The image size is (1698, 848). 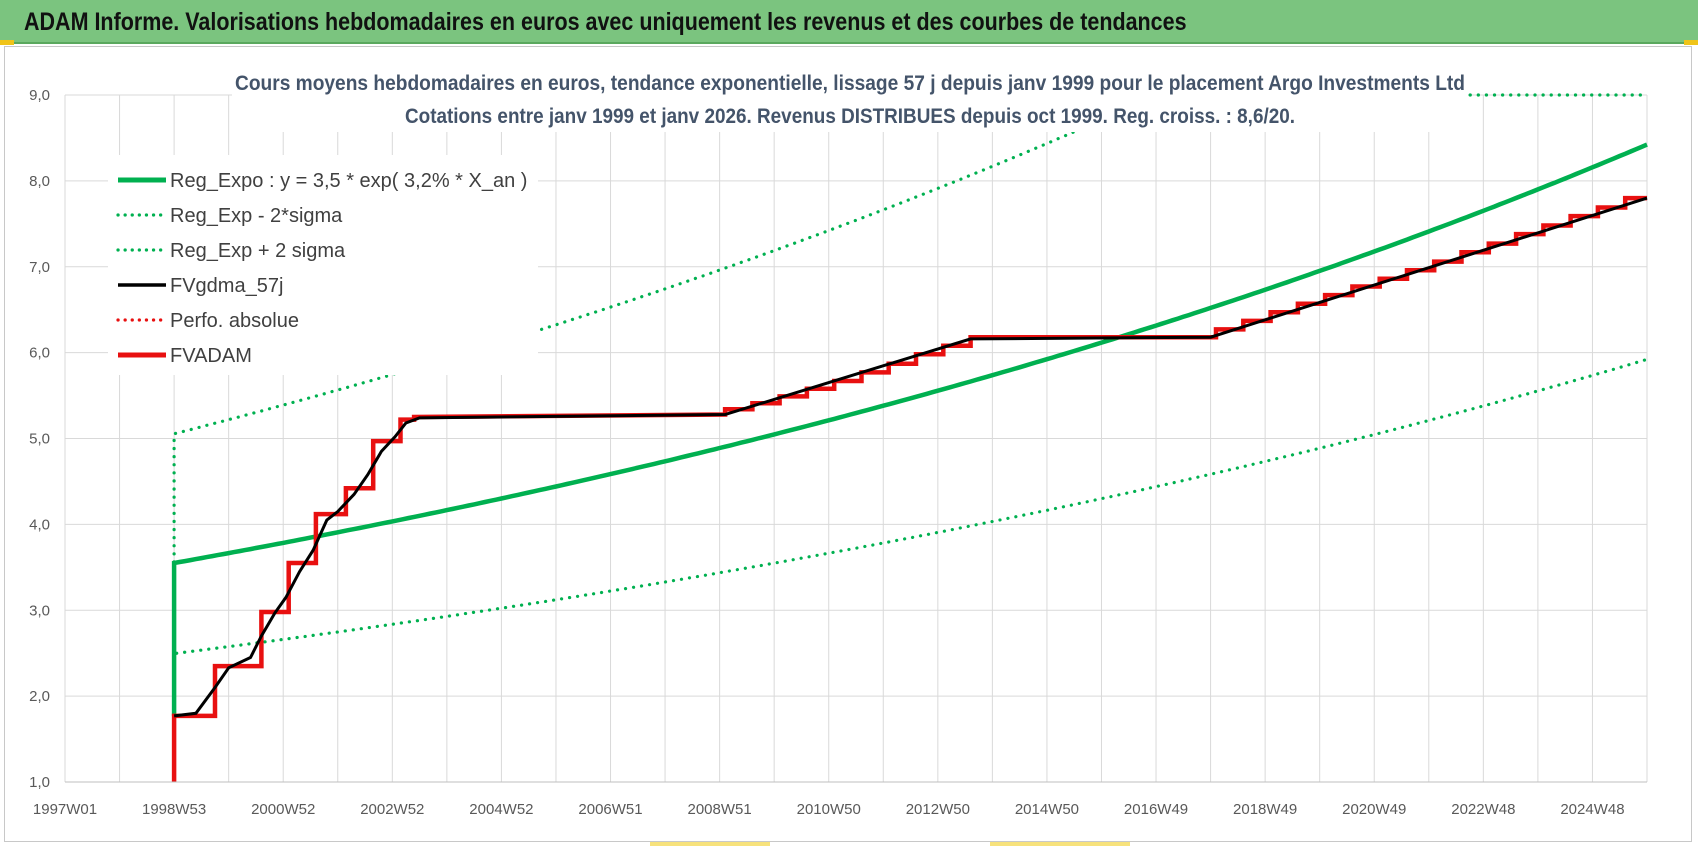 What do you see at coordinates (1156, 809) in the screenshot?
I see `x-tick-label: 2016W49` at bounding box center [1156, 809].